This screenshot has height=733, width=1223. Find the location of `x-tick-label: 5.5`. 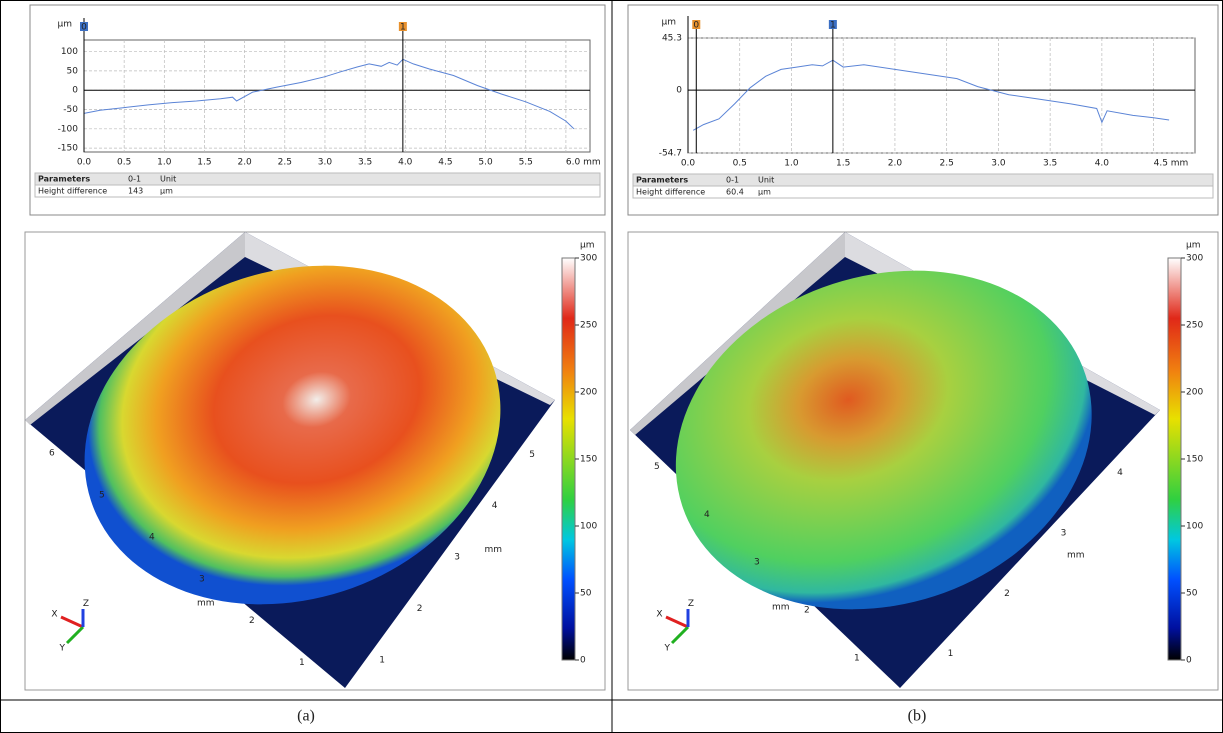

x-tick-label: 5.5 is located at coordinates (526, 163).